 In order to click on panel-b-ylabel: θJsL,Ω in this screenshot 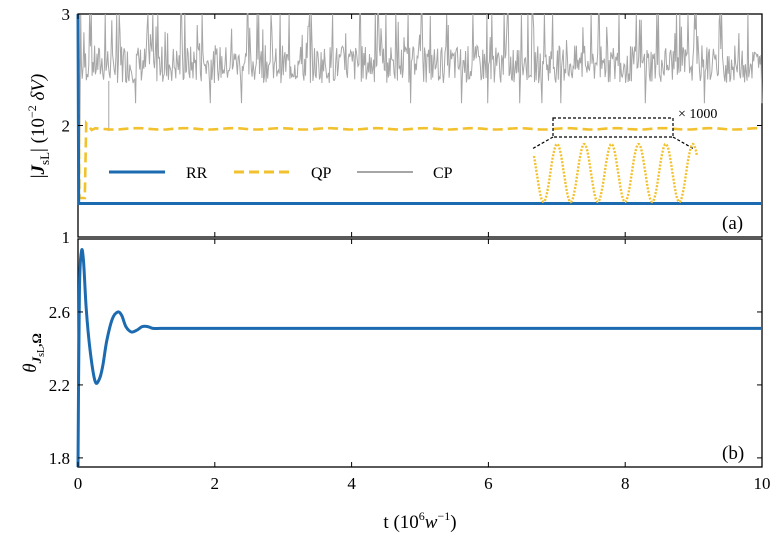, I will do `click(33, 353)`.